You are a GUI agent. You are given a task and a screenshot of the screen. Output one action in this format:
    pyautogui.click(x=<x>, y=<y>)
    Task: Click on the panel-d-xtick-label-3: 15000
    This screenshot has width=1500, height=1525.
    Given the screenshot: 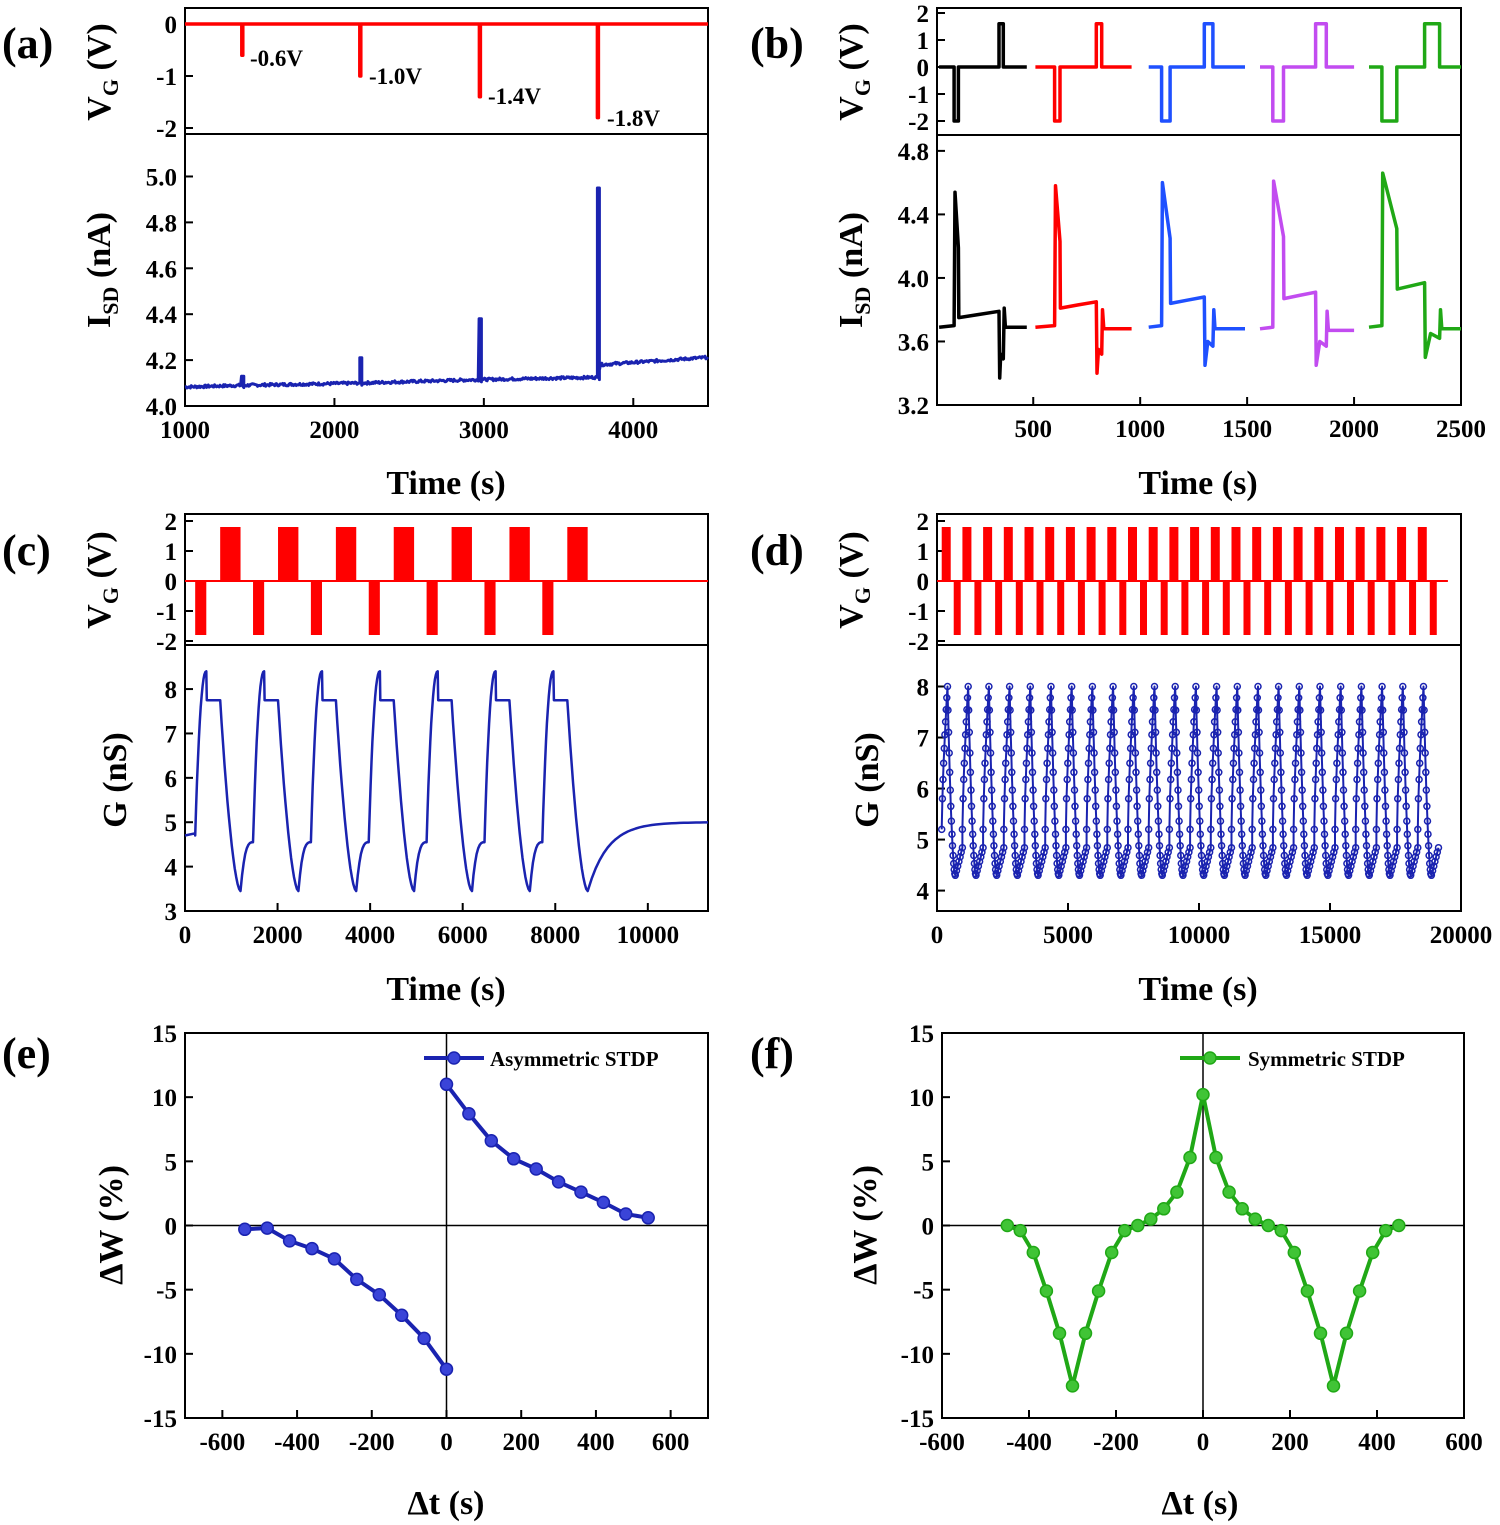 What is the action you would take?
    pyautogui.click(x=1330, y=935)
    